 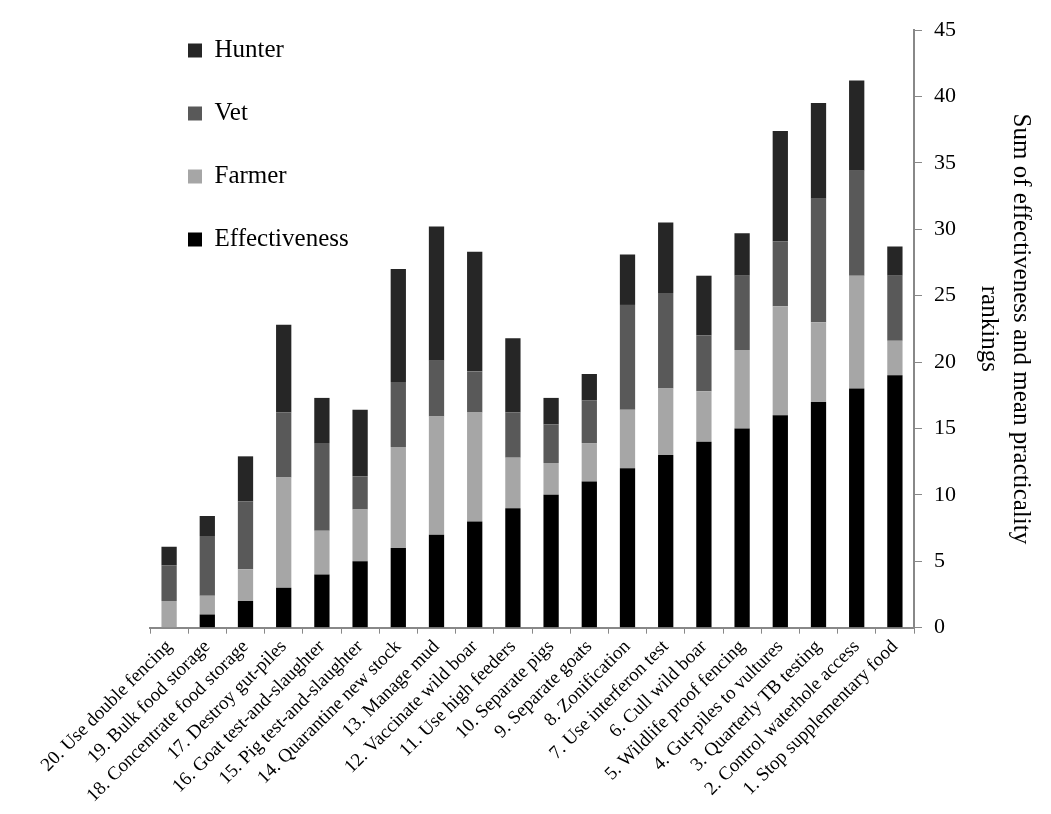 What do you see at coordinates (939, 626) in the screenshot?
I see `y-tick-label: 0` at bounding box center [939, 626].